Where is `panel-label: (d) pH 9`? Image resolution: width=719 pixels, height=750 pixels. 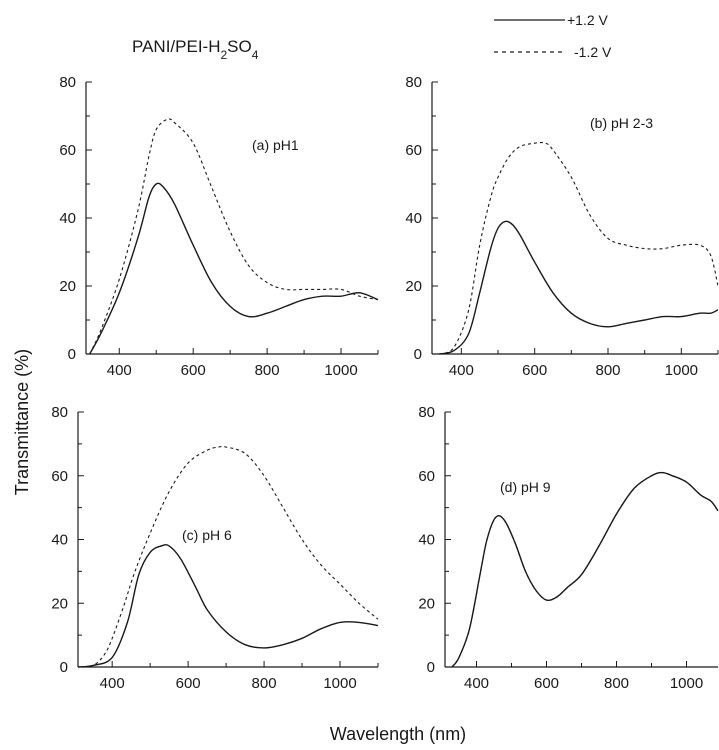
panel-label: (d) pH 9 is located at coordinates (525, 487).